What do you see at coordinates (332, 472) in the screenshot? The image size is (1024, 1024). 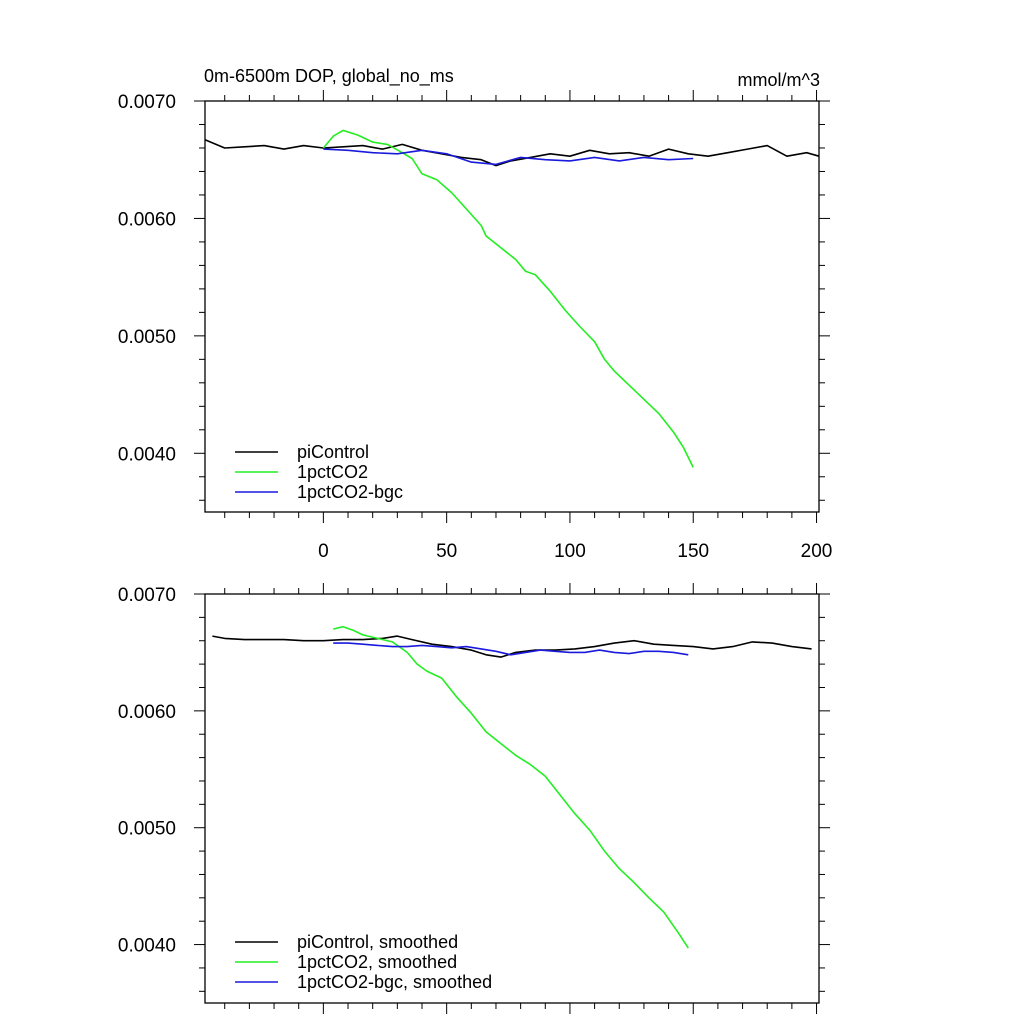 I see `legend-label: 1pctCO2` at bounding box center [332, 472].